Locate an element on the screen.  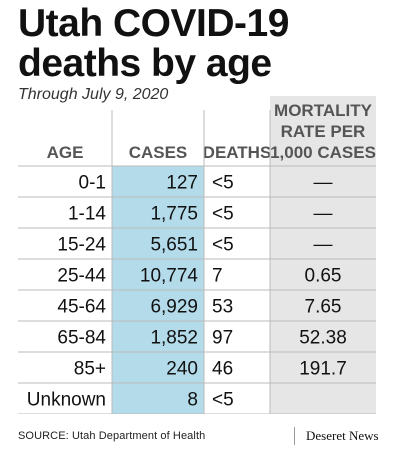
cell-cases: 1,775 is located at coordinates (174, 214).